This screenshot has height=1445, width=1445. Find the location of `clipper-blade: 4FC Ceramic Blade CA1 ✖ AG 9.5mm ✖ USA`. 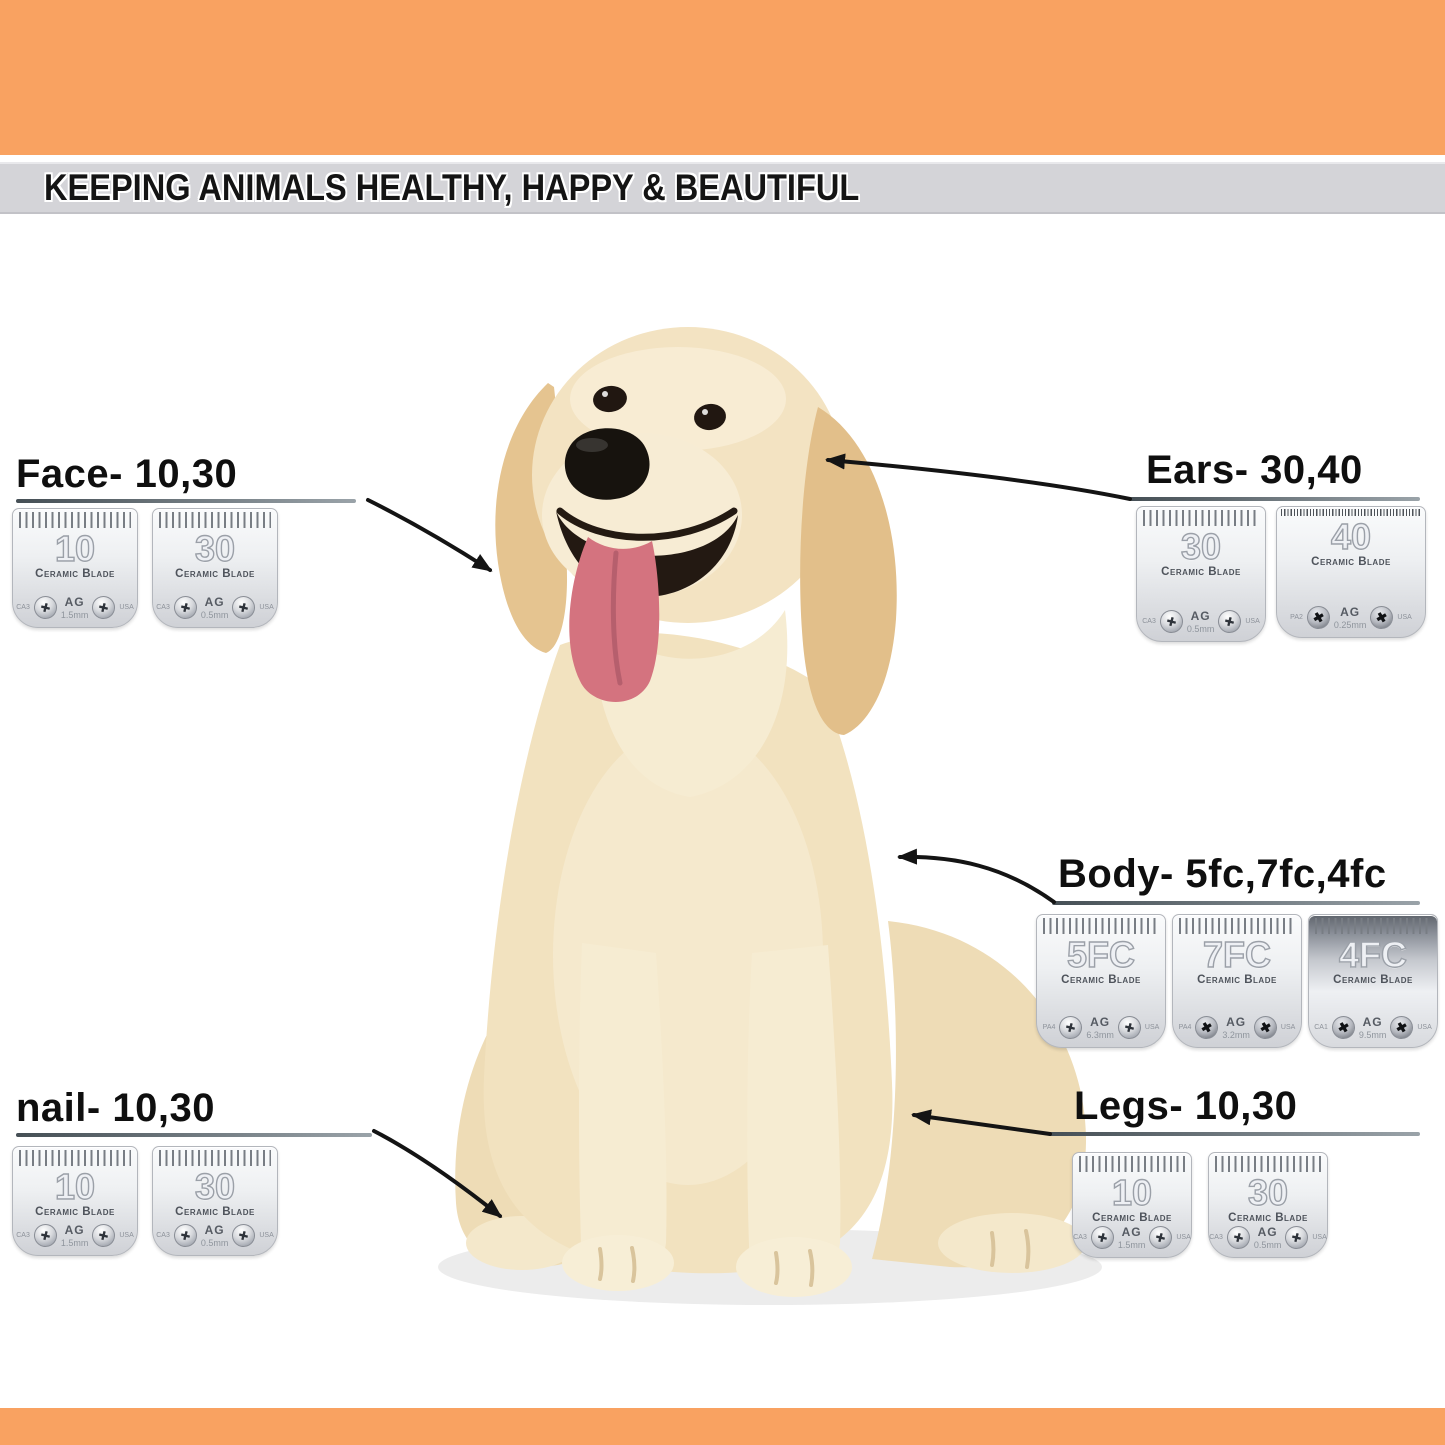

clipper-blade: 4FC Ceramic Blade CA1 ✖ AG 9.5mm ✖ USA is located at coordinates (1373, 981).